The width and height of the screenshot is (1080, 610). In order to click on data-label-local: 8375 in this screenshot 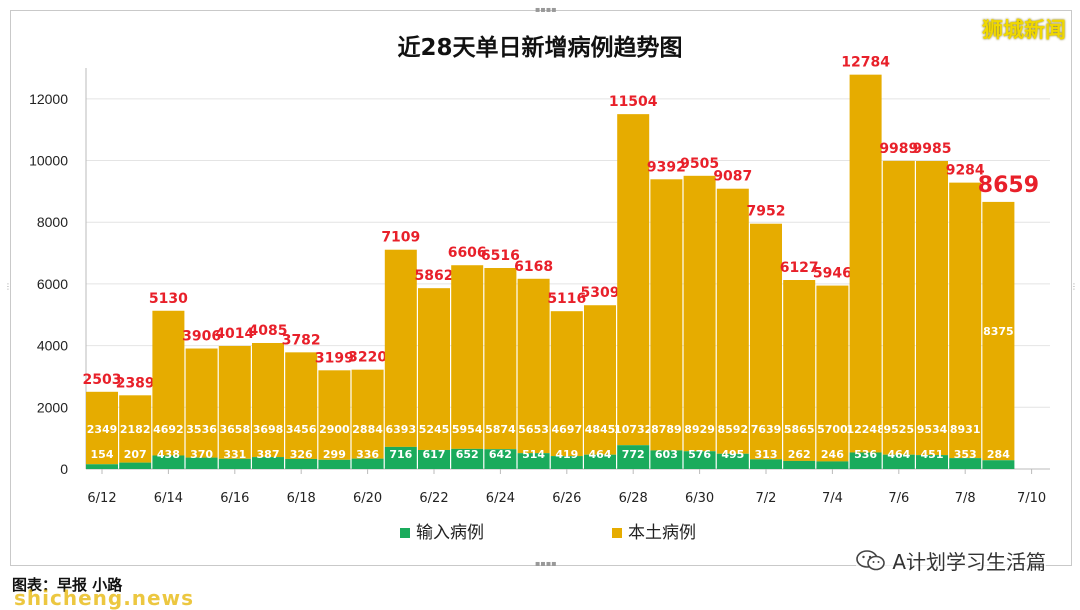, I will do `click(998, 331)`.